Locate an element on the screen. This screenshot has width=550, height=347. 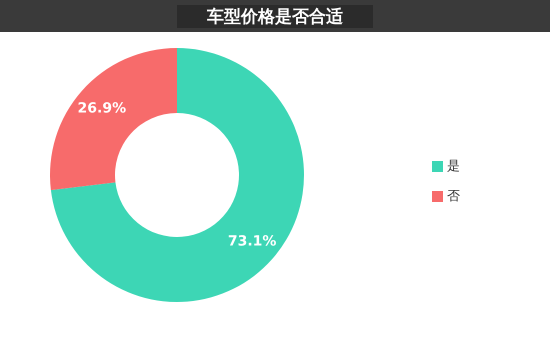
chart-title: 车型价格是否合适 is located at coordinates (275, 16).